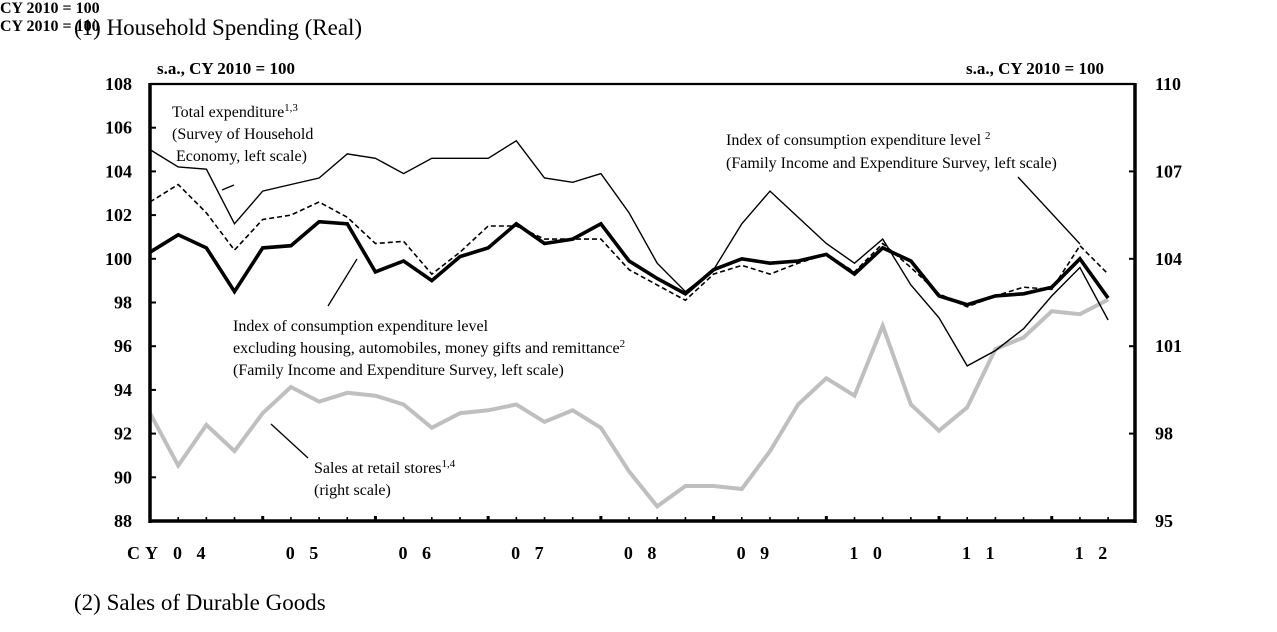 Image resolution: width=1277 pixels, height=632 pixels. What do you see at coordinates (118, 215) in the screenshot?
I see `left-tick-label: 102` at bounding box center [118, 215].